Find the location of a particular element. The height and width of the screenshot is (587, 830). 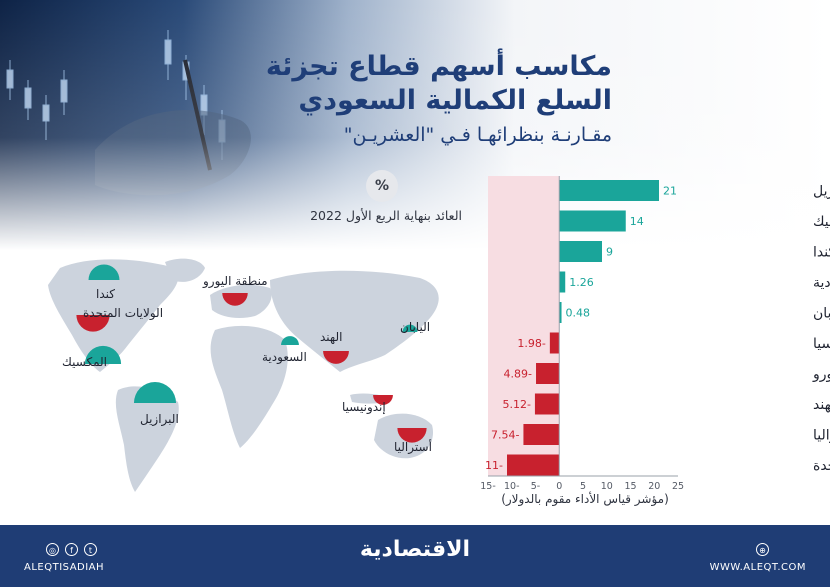

bar-value-label: 14 is located at coordinates (637, 221).